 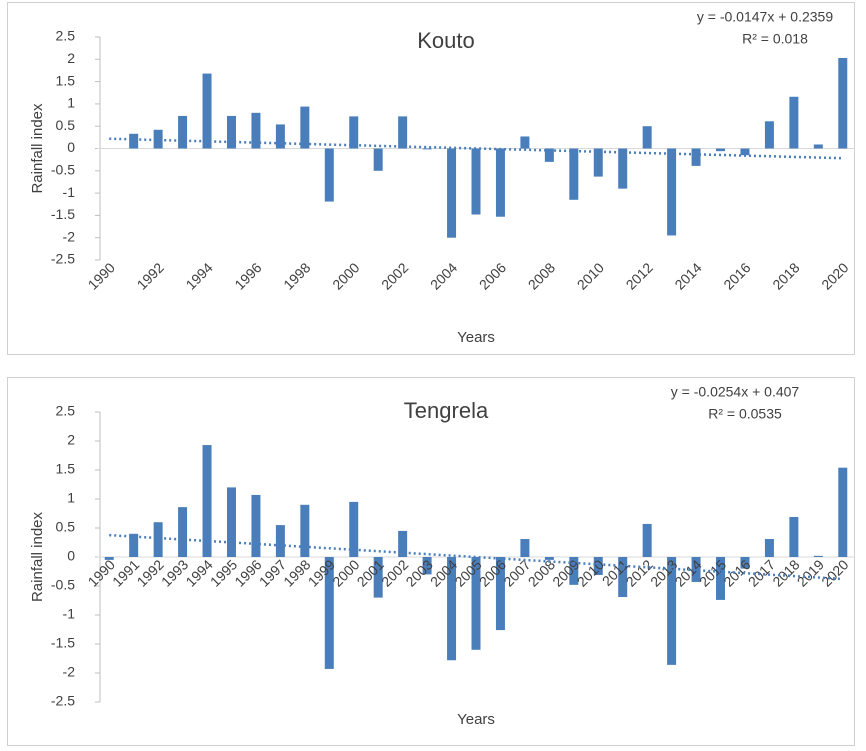 What do you see at coordinates (476, 148) in the screenshot?
I see `trendline` at bounding box center [476, 148].